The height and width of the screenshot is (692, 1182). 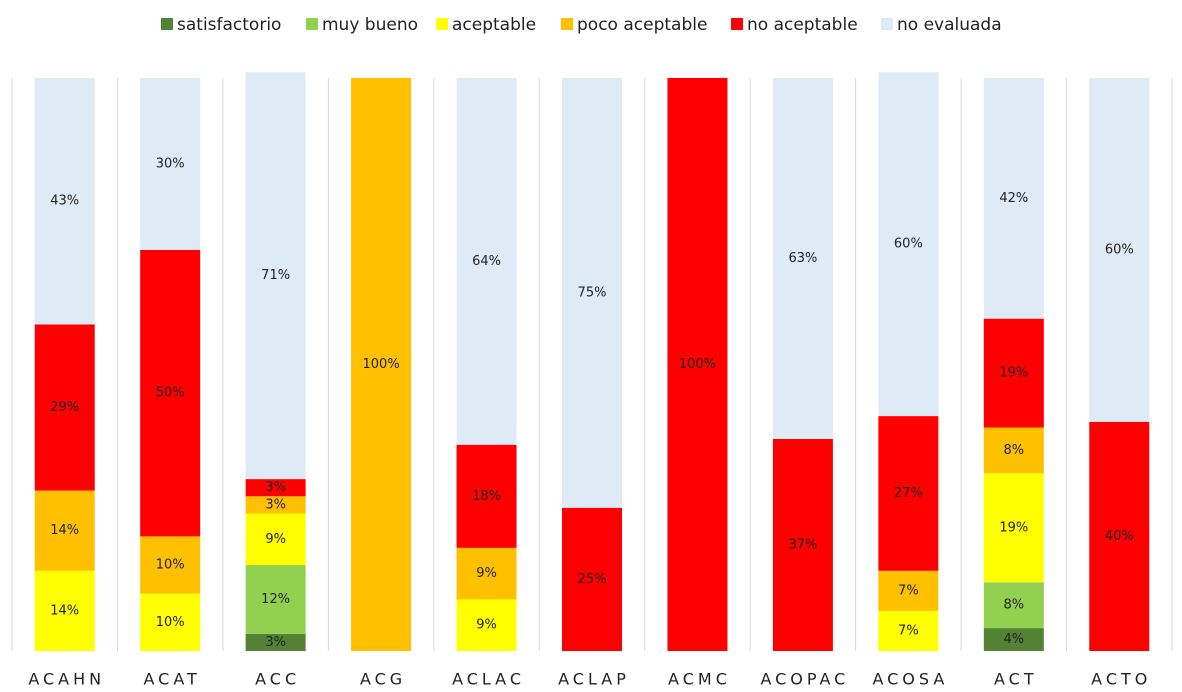 I want to click on x-tick-label: ACLAC, so click(x=488, y=679).